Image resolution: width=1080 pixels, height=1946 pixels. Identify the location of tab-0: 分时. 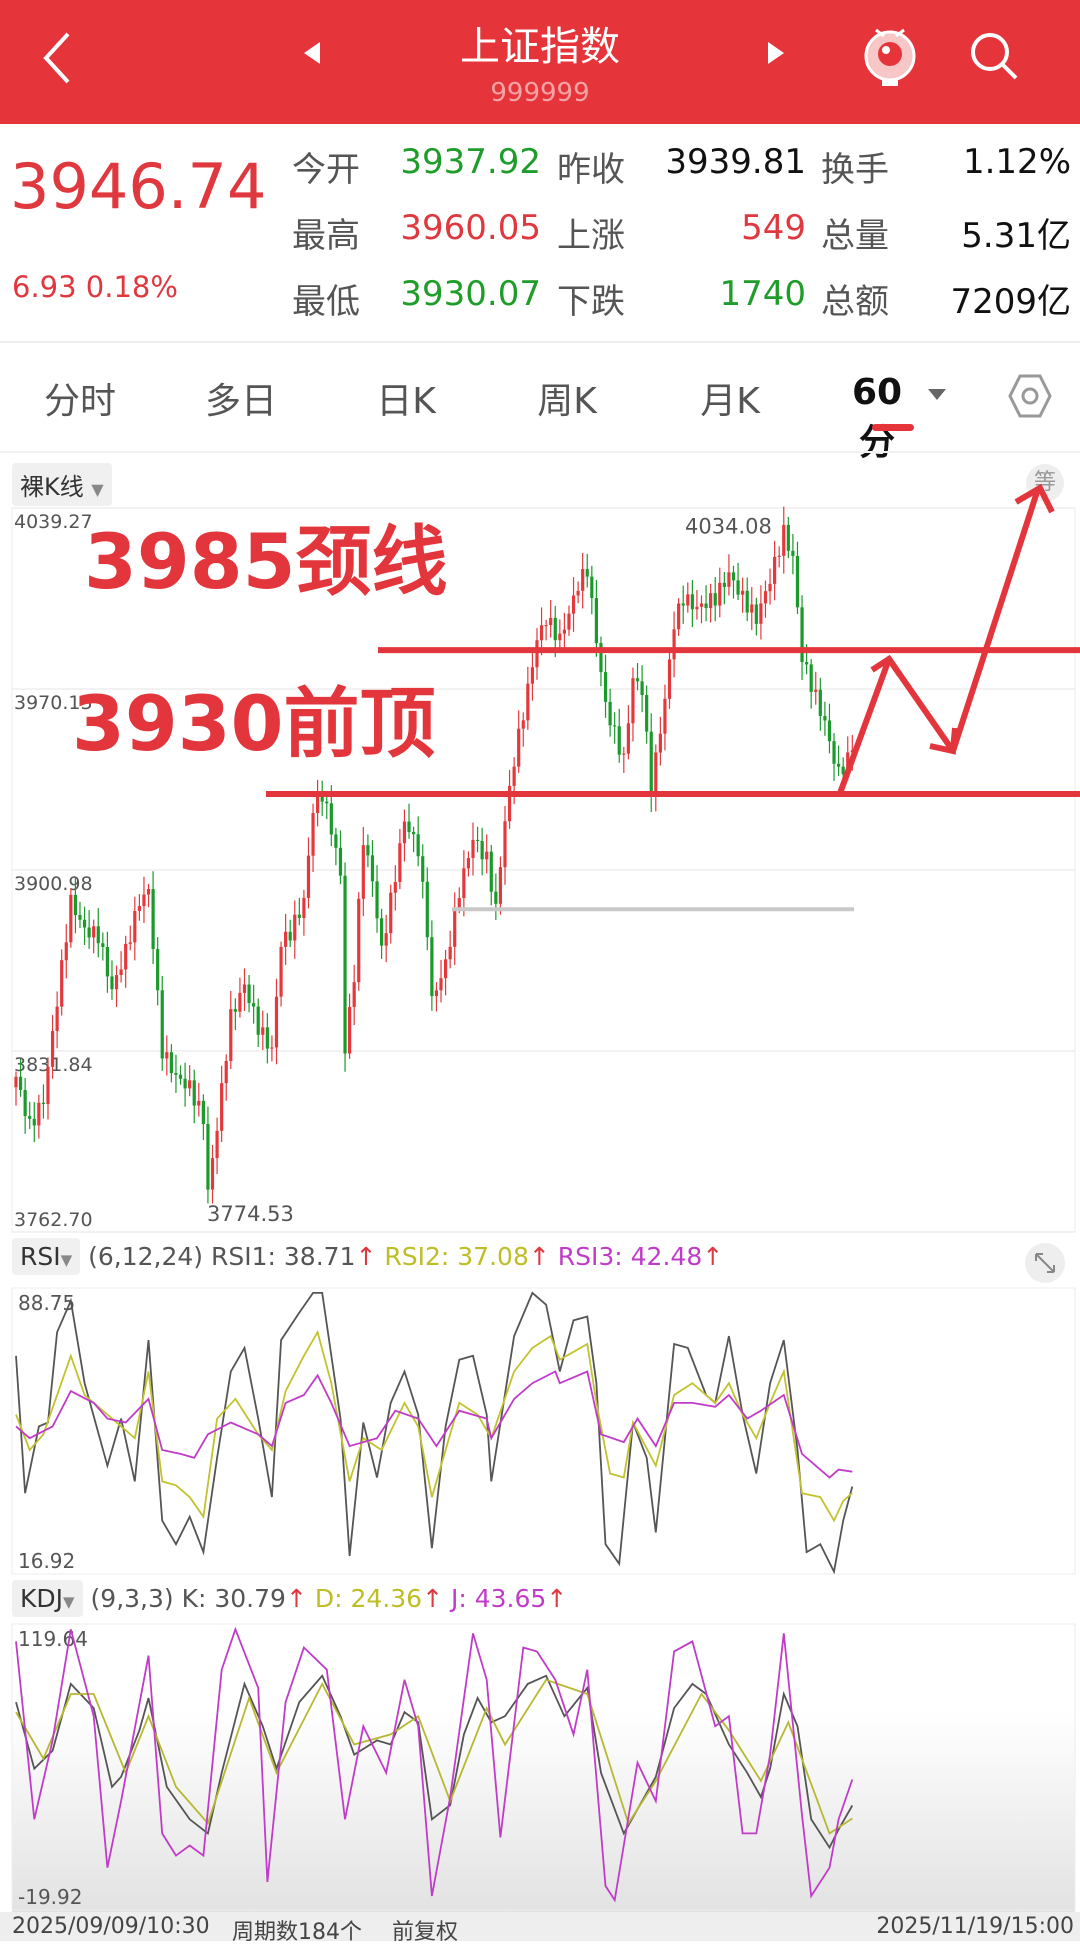
(79, 401).